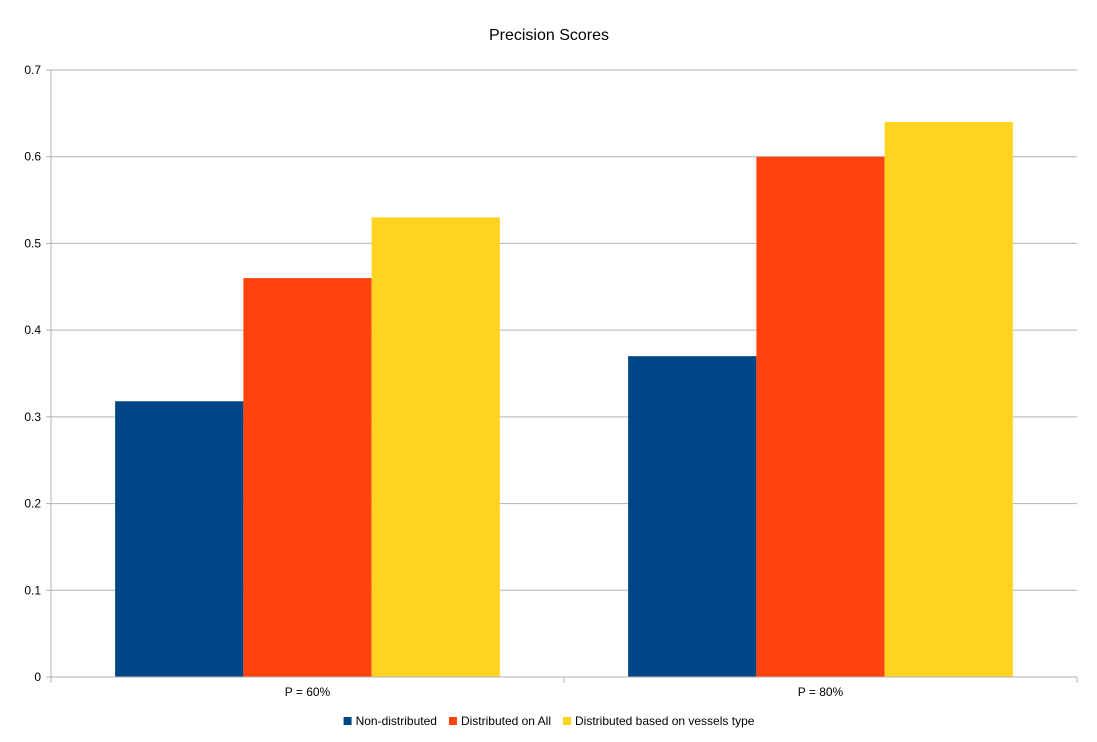  Describe the element at coordinates (32, 417) in the screenshot. I see `y-tick-label: 0.3` at that location.